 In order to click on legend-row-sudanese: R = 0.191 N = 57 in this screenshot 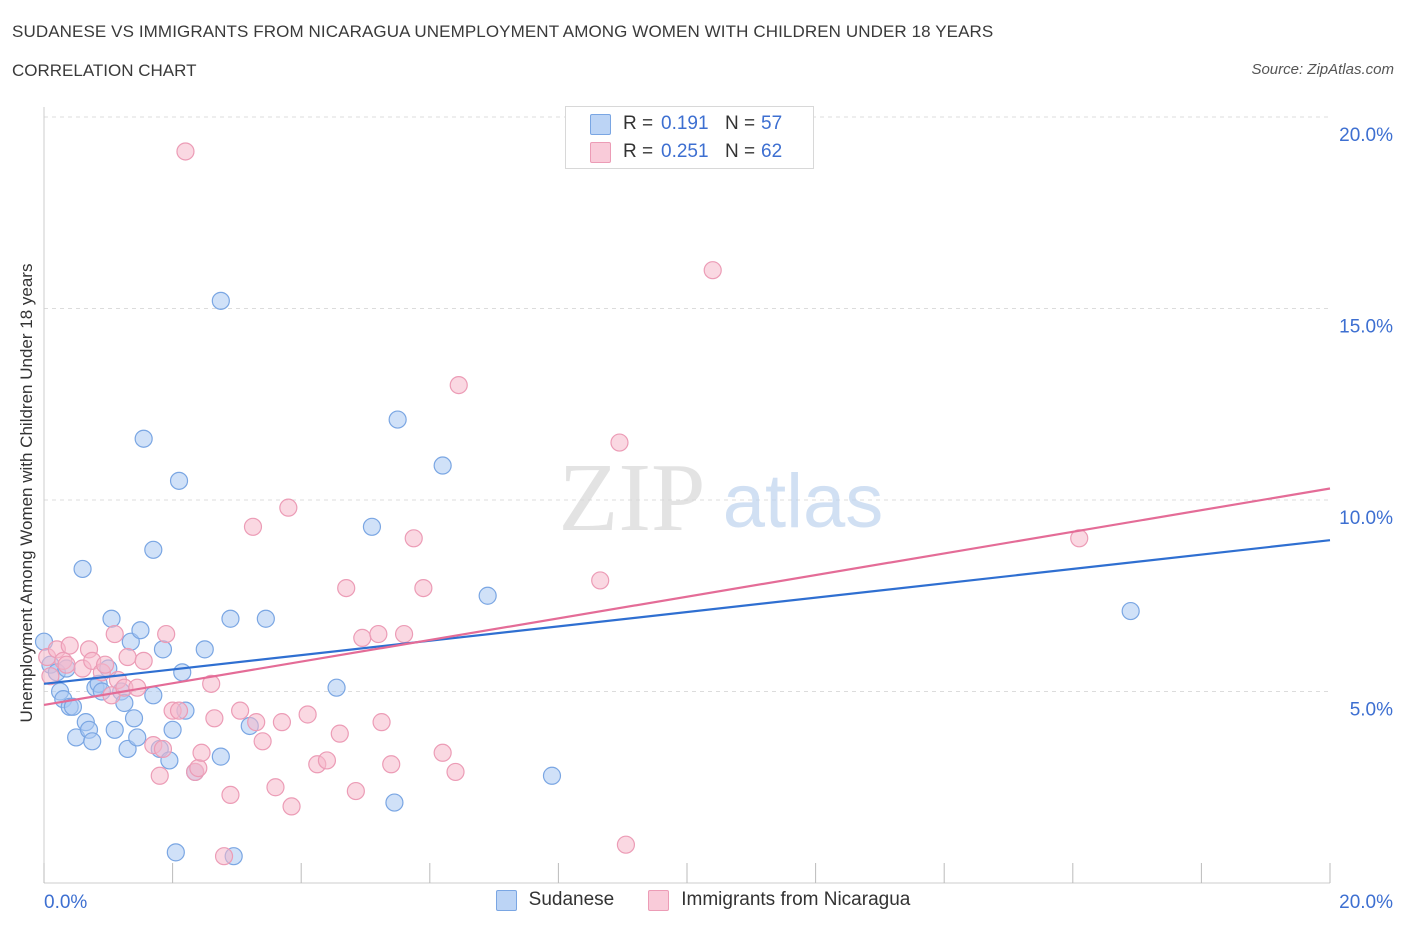, I will do `click(686, 124)`.